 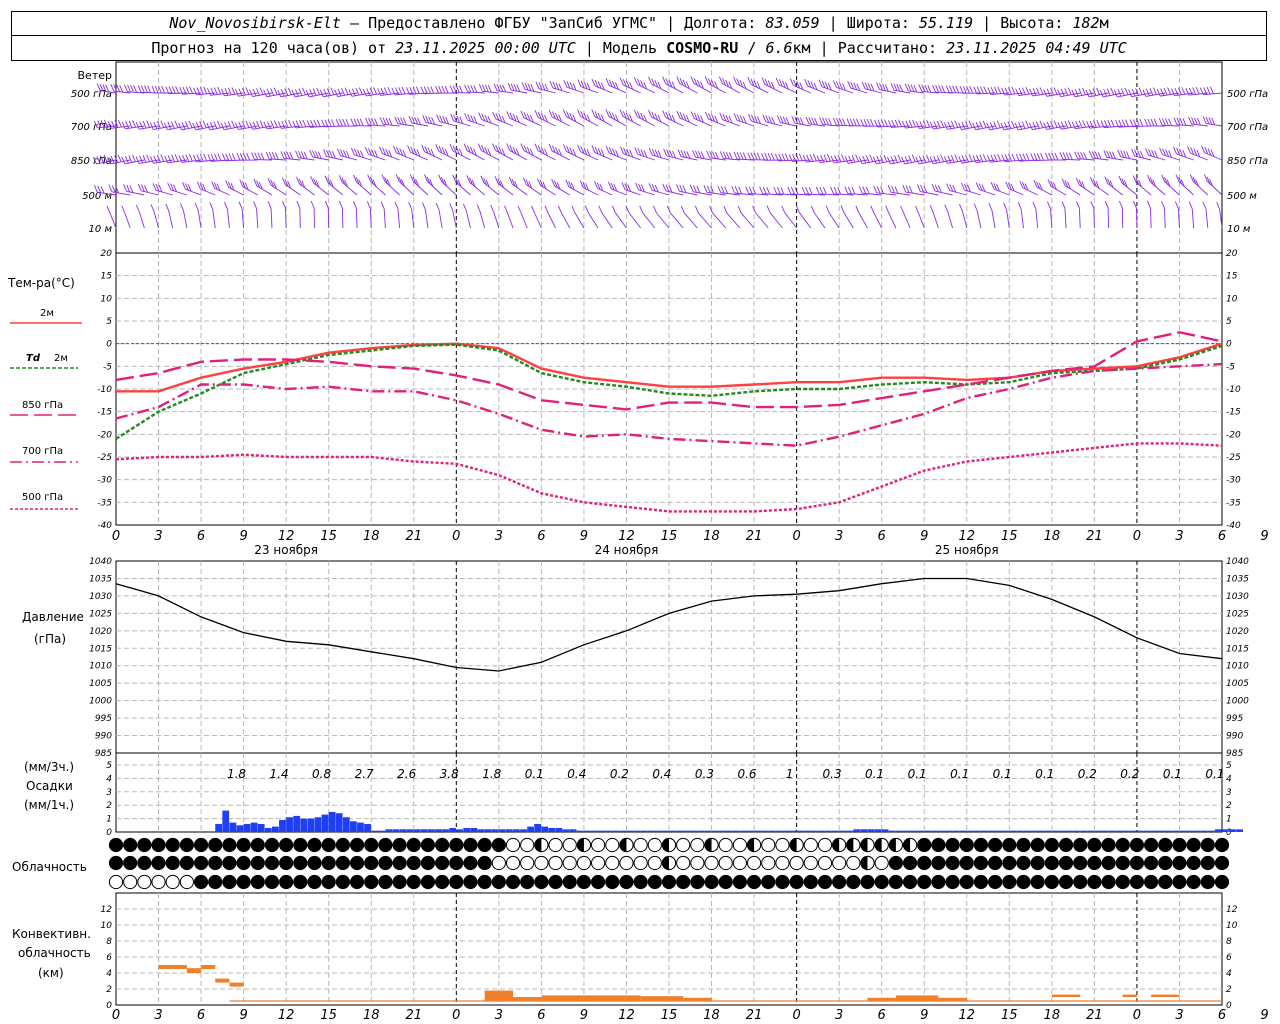 What do you see at coordinates (222, 980) in the screenshot?
I see `conv-bar` at bounding box center [222, 980].